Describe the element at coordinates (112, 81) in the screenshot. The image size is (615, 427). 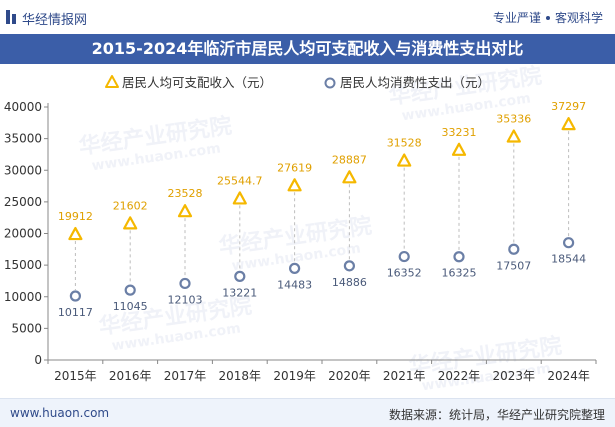
I see `legend-income-icon` at that location.